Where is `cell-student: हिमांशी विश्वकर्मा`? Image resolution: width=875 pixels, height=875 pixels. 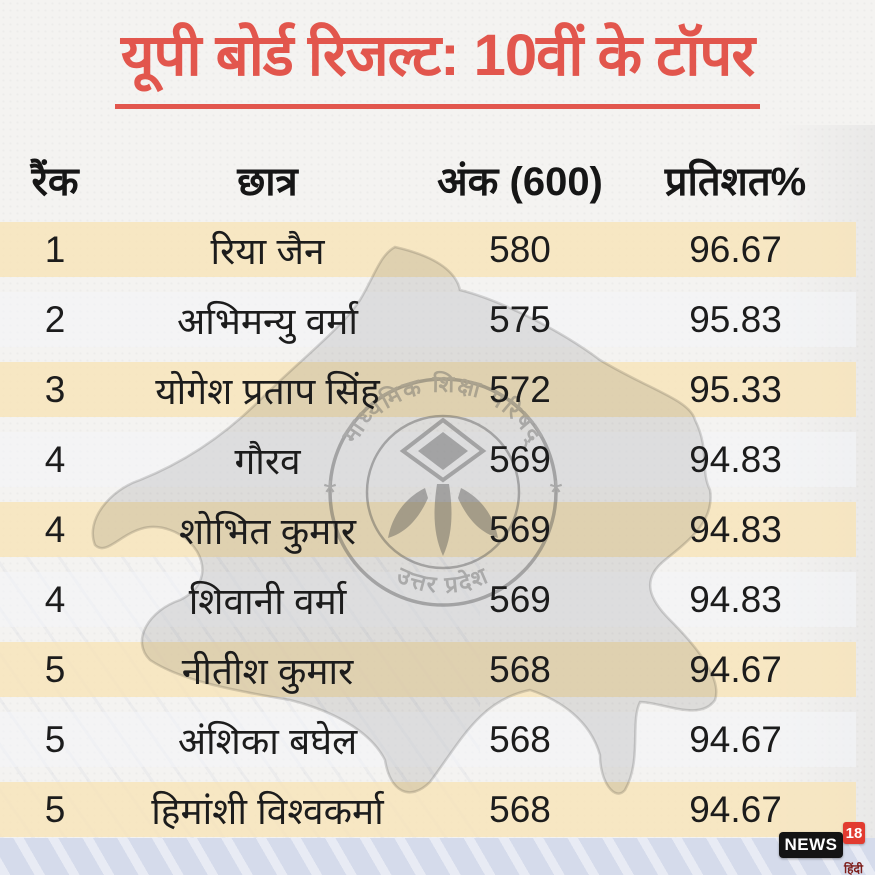
cell-student: हिमांशी विश्वकर्मा is located at coordinates (267, 811).